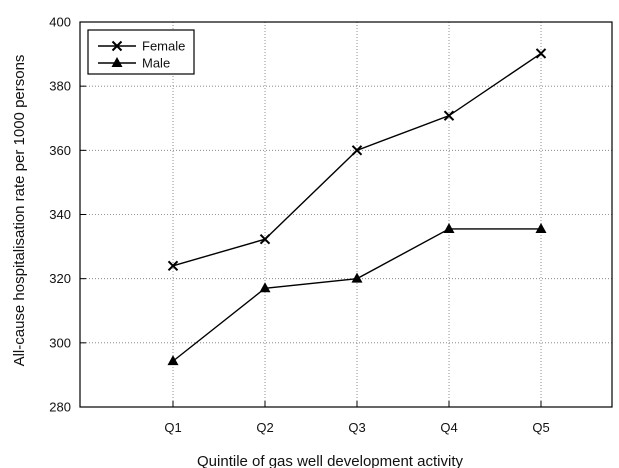 This screenshot has height=468, width=619. Describe the element at coordinates (448, 427) in the screenshot. I see `x-tick-label: Q4` at that location.